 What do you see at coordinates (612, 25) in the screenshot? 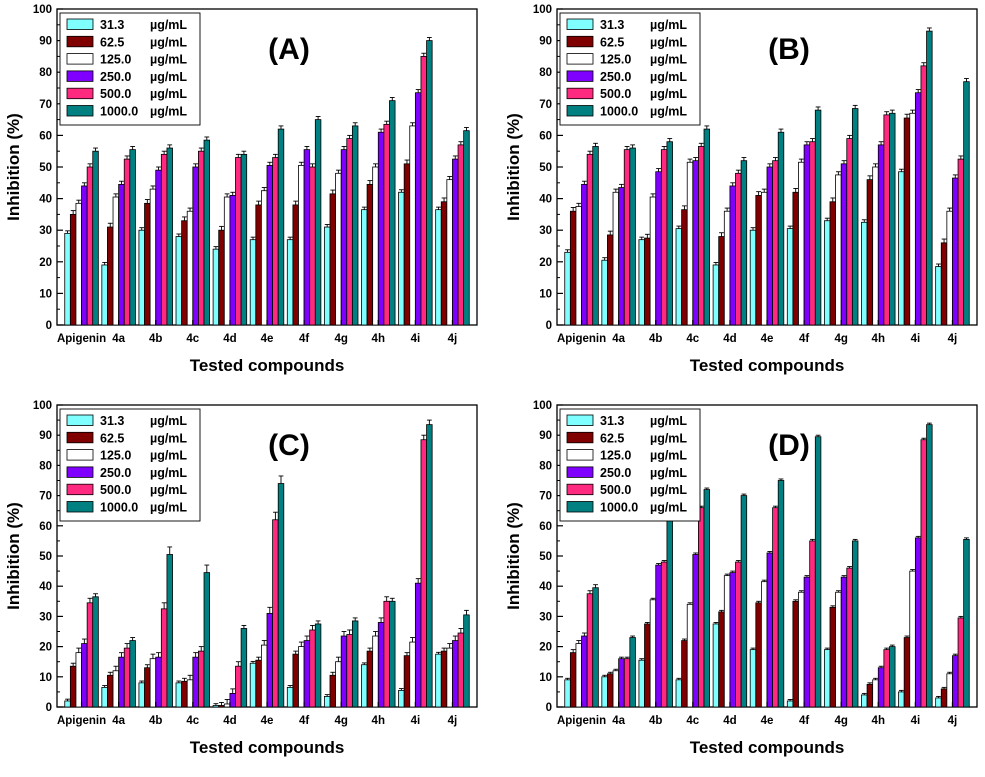
I see `legend-concentration: 31.3` at bounding box center [612, 25].